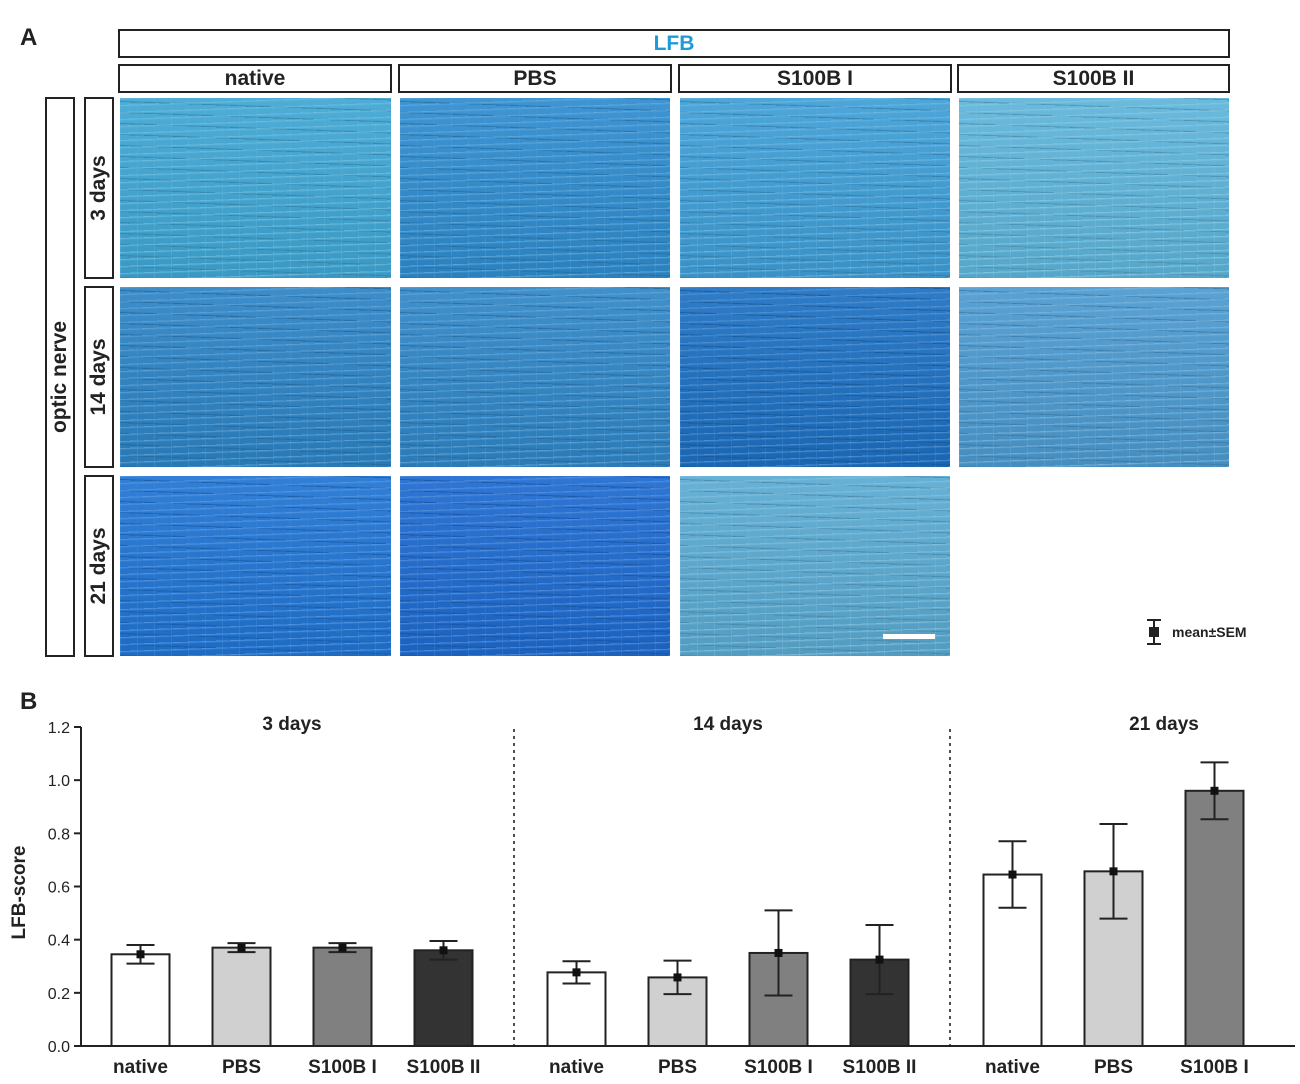  What do you see at coordinates (1164, 724) in the screenshot?
I see `group-label: 21 days` at bounding box center [1164, 724].